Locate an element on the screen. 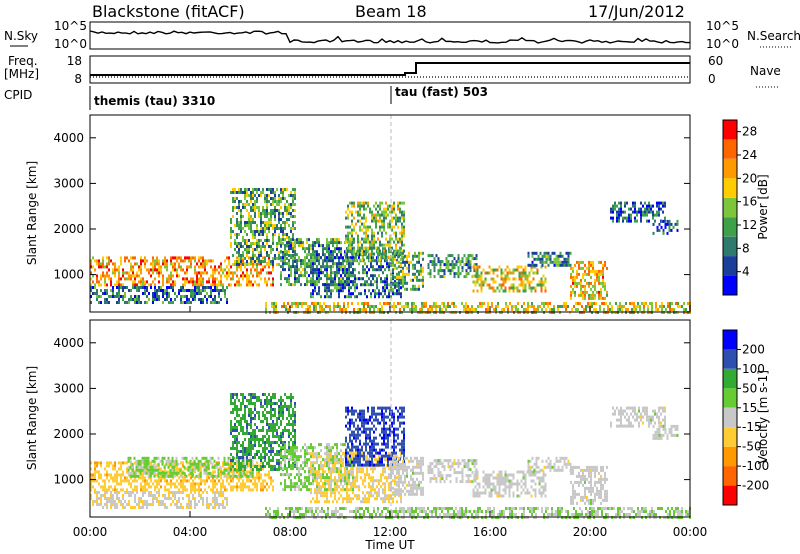  mode-label-tau: tau (fast) 503 is located at coordinates (441, 92).